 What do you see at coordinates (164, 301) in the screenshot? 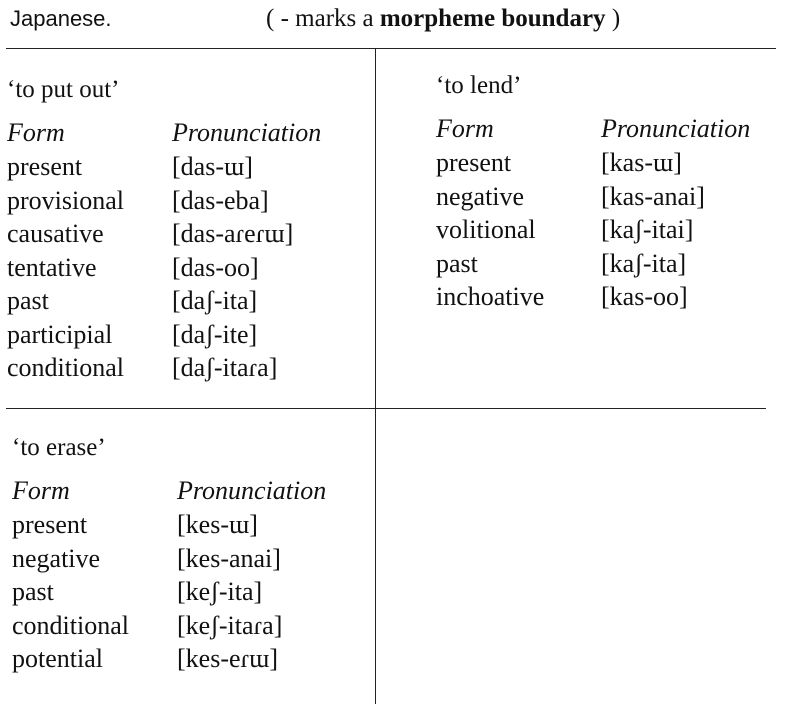
I see `table-row: past [daʃ-ita]` at bounding box center [164, 301].